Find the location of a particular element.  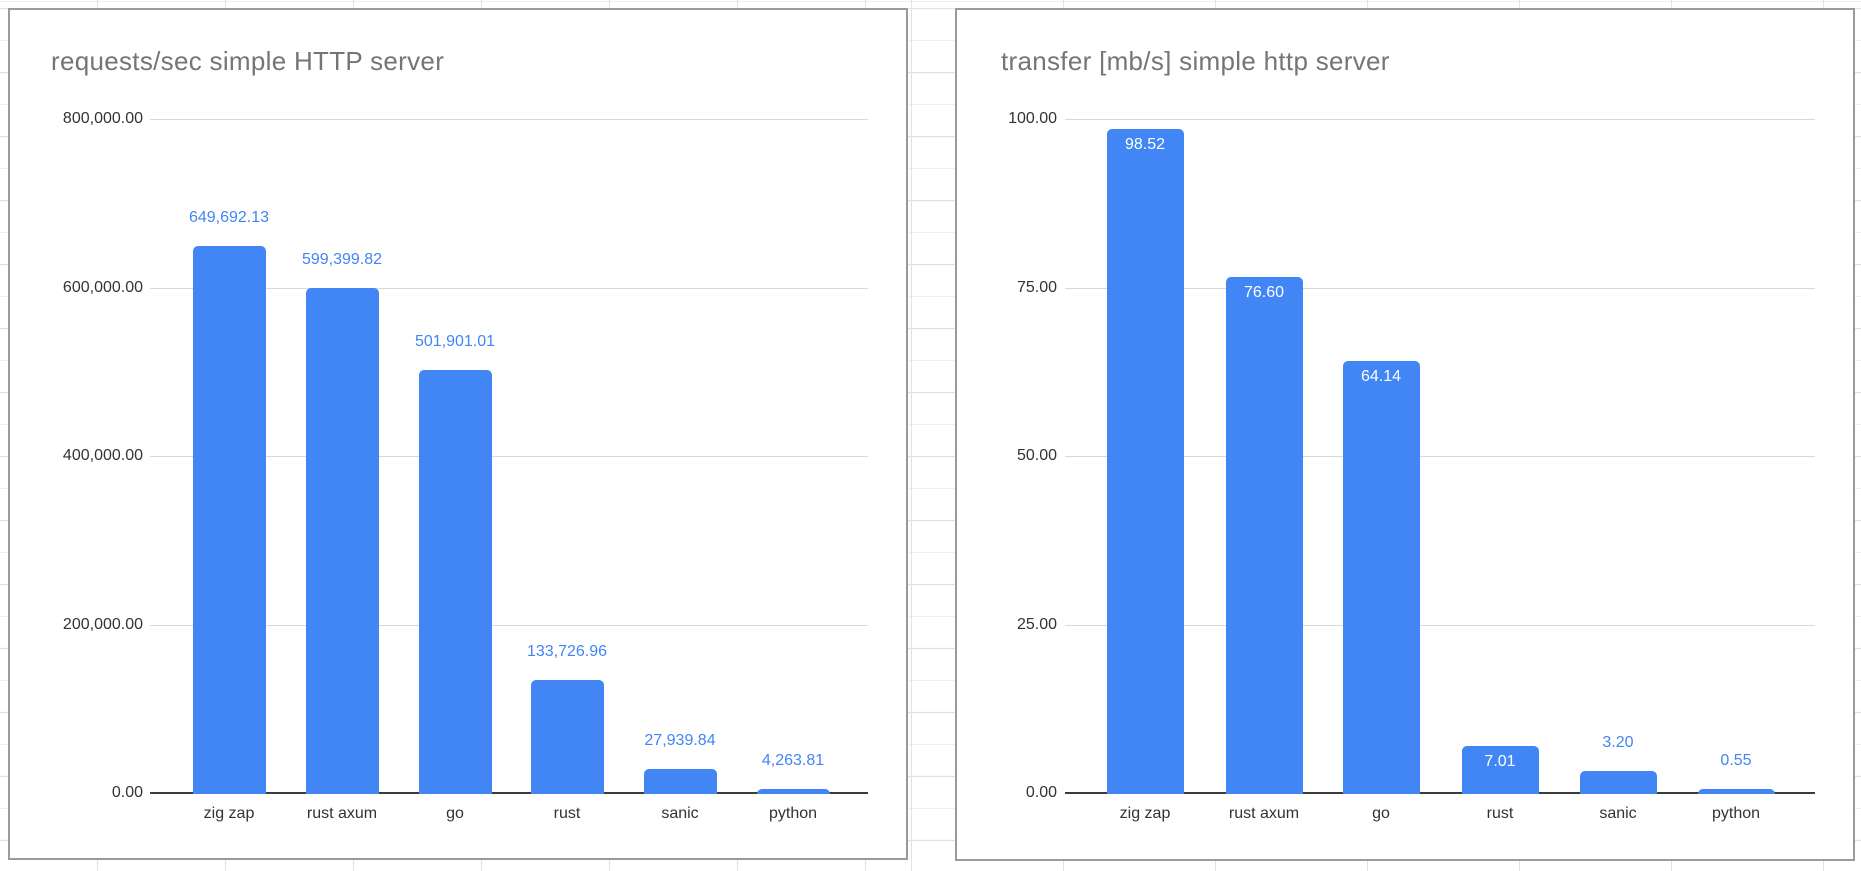

bar-value-label: 0.55 is located at coordinates (1736, 760).